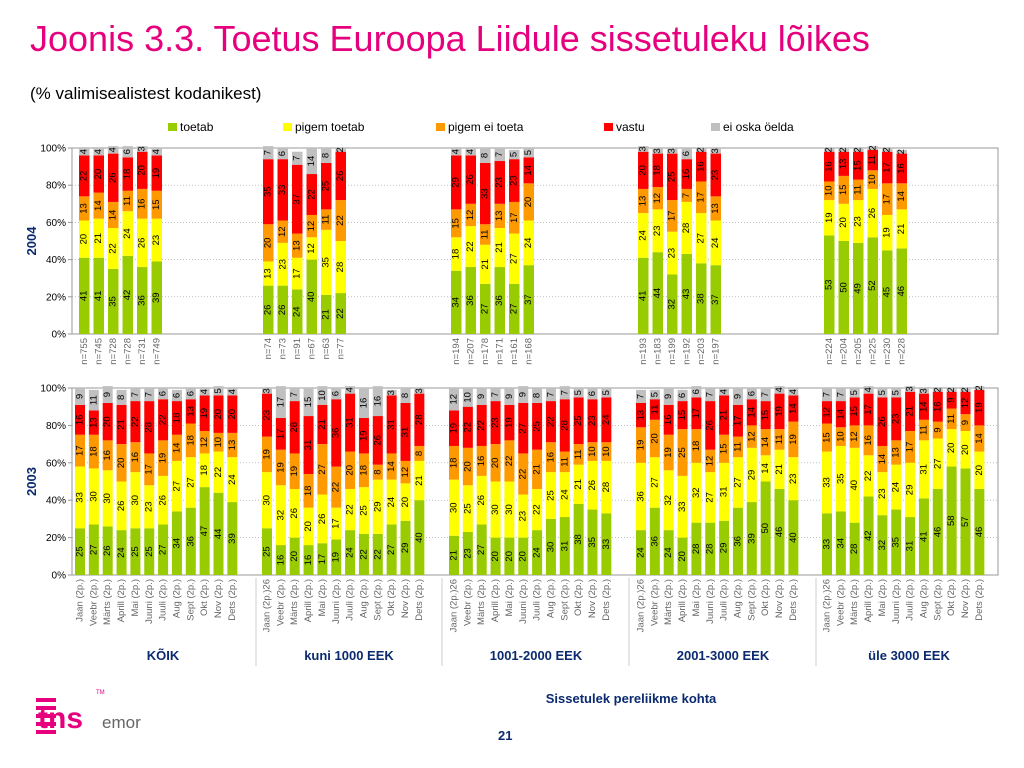  Describe the element at coordinates (419, 537) in the screenshot. I see `bar-value-label: 40` at that location.